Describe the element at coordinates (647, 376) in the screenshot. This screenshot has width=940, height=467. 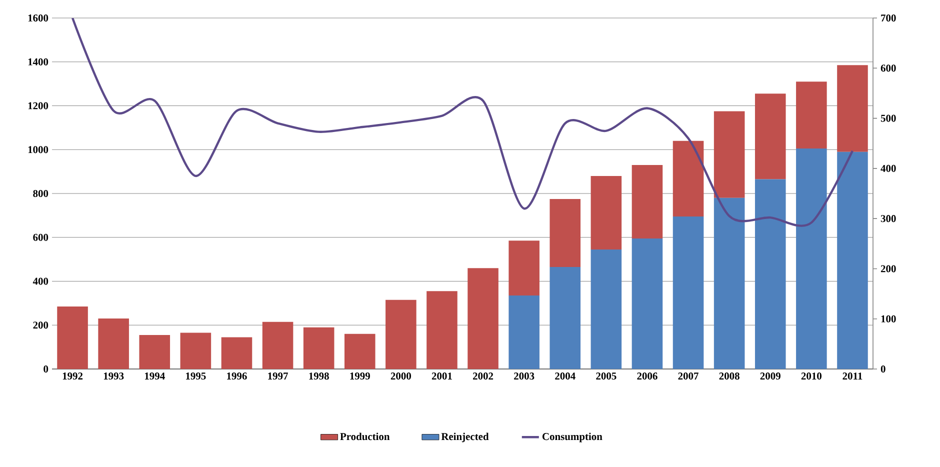
I see `x-tick-label: 2006` at that location.